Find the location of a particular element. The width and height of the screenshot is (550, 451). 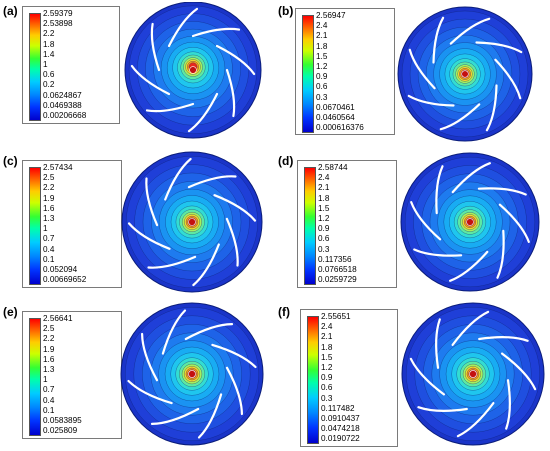

legend-tick: 0.4 is located at coordinates (49, 249).